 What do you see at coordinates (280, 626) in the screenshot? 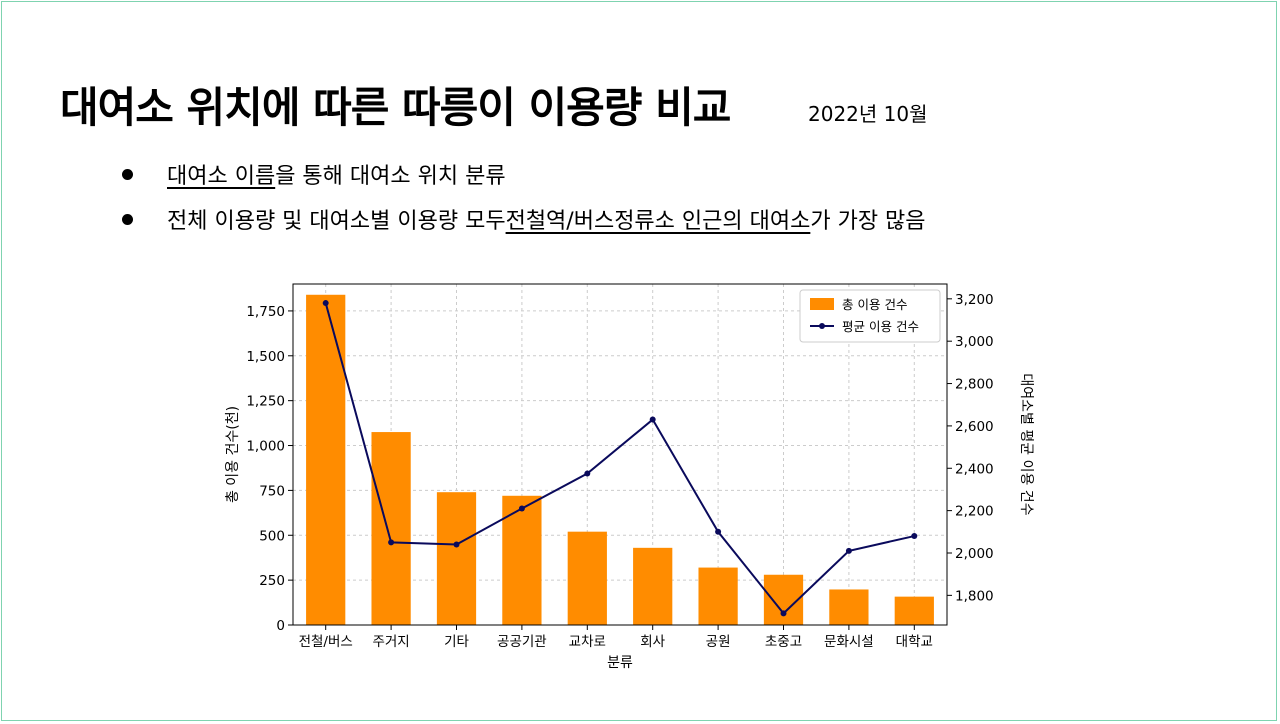
I see `y-tick-label: 0` at bounding box center [280, 626].